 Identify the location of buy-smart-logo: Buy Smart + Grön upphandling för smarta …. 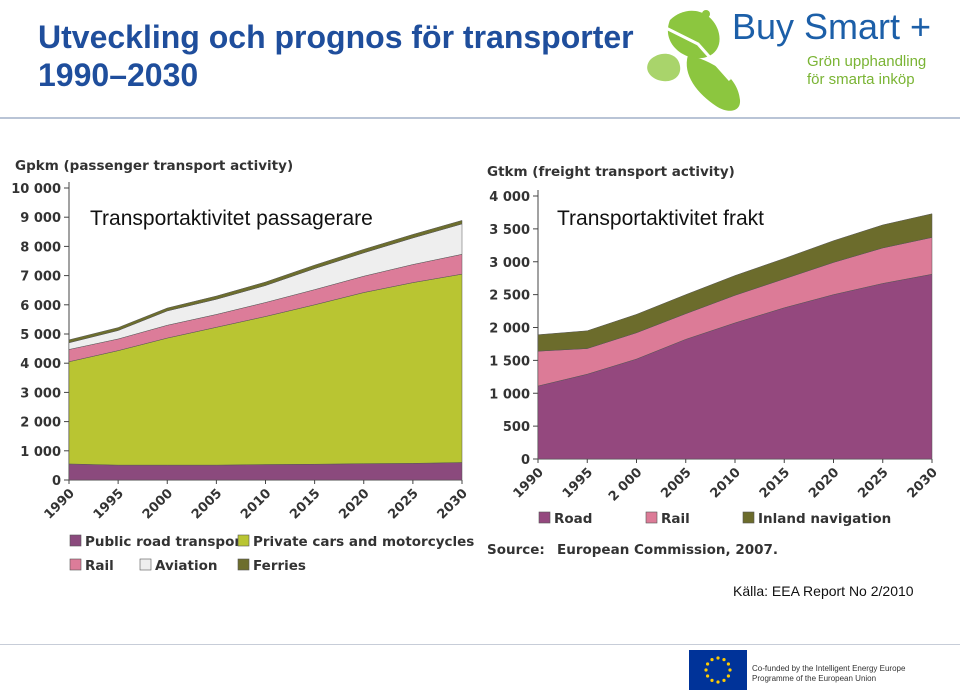
(800, 58).